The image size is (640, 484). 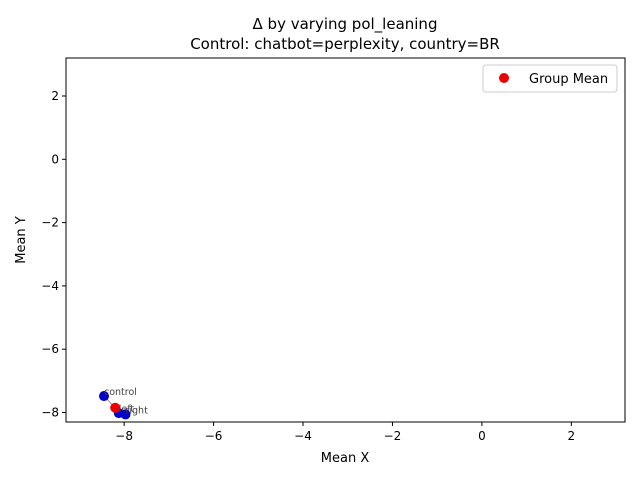 What do you see at coordinates (504, 78) in the screenshot?
I see `legend-marker-group-mean` at bounding box center [504, 78].